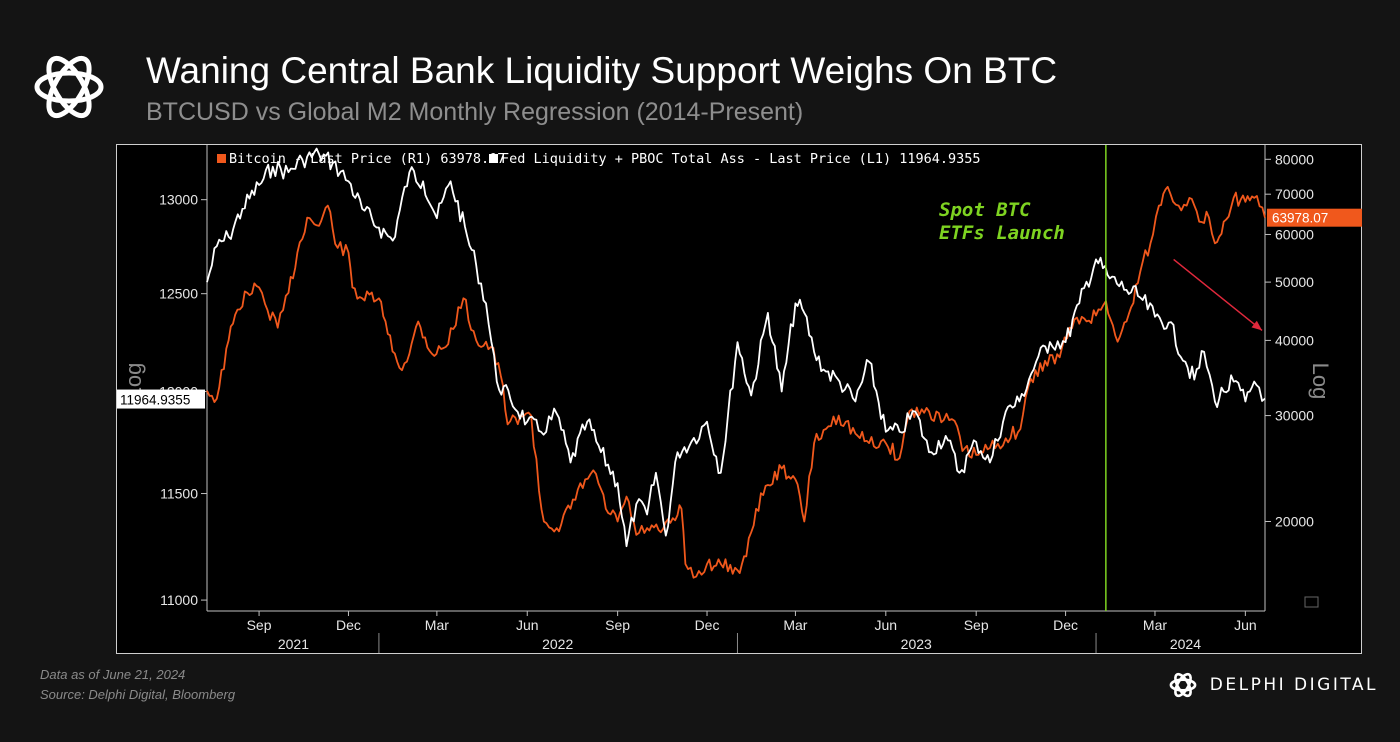  What do you see at coordinates (1300, 218) in the screenshot?
I see `bitcoin-last-value: 63978.07` at bounding box center [1300, 218].